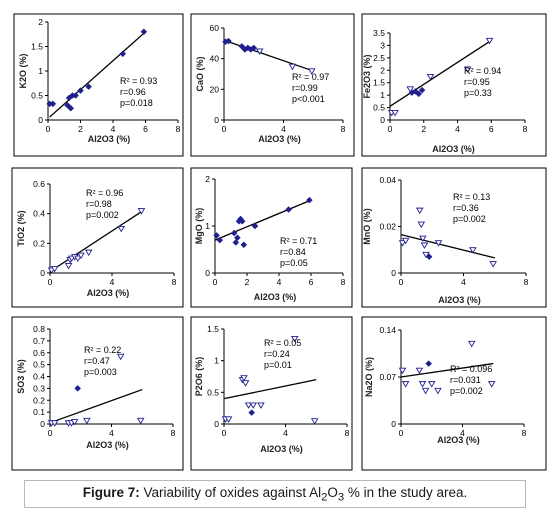 The height and width of the screenshot is (512, 552). What do you see at coordinates (471, 197) in the screenshot?
I see `stats-label: R² = 0.13` at bounding box center [471, 197].